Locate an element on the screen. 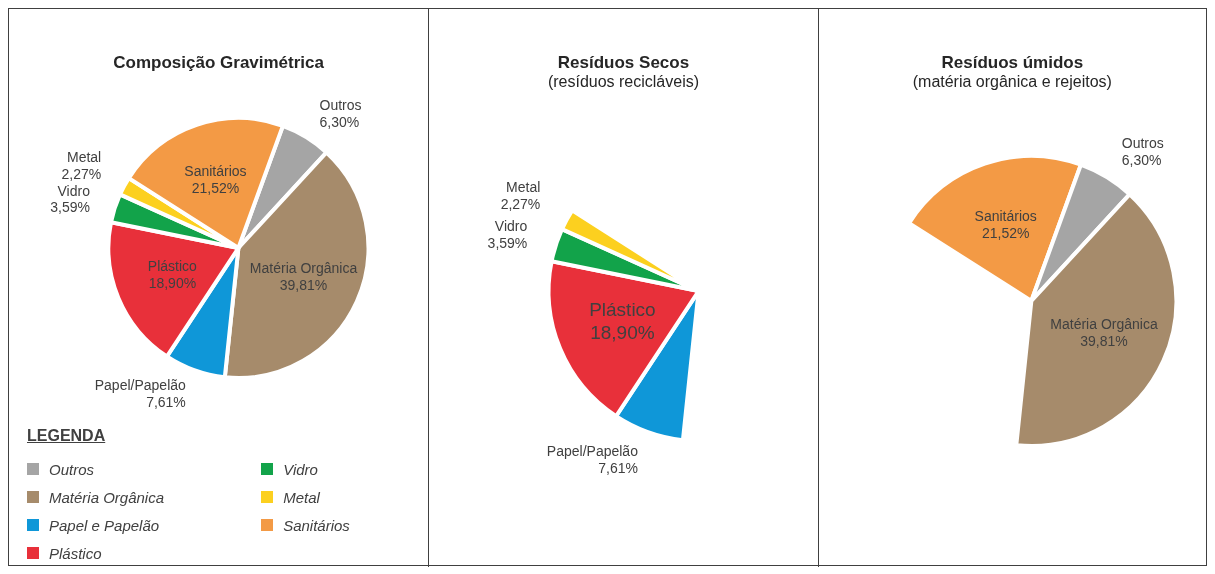  data-label: 7,61% is located at coordinates (618, 467).